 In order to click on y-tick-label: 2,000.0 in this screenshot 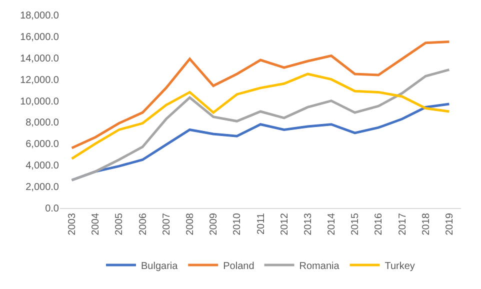, I will do `click(43, 188)`.